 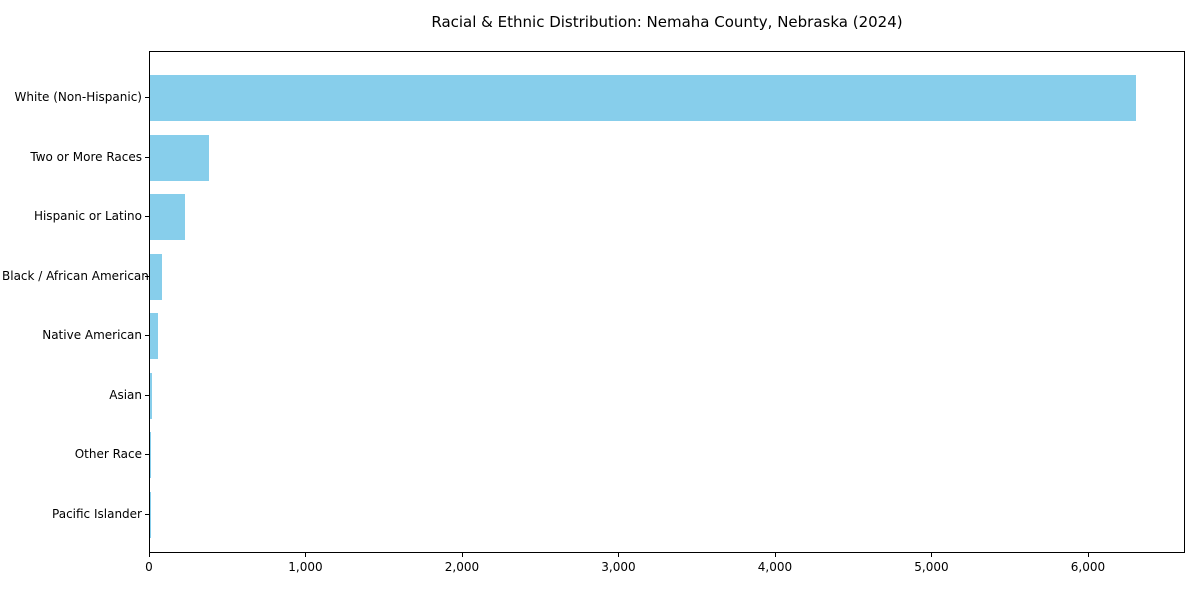 I want to click on x-tick-label: 5,000, so click(x=931, y=567).